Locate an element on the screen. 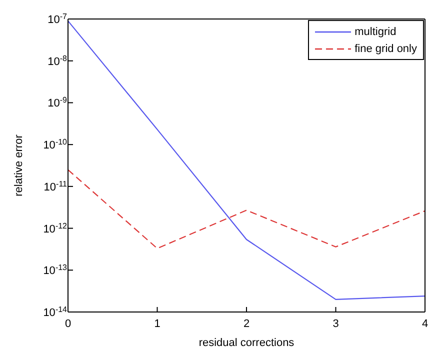 This screenshot has width=448, height=362. x-tick-label: 4 is located at coordinates (425, 324).